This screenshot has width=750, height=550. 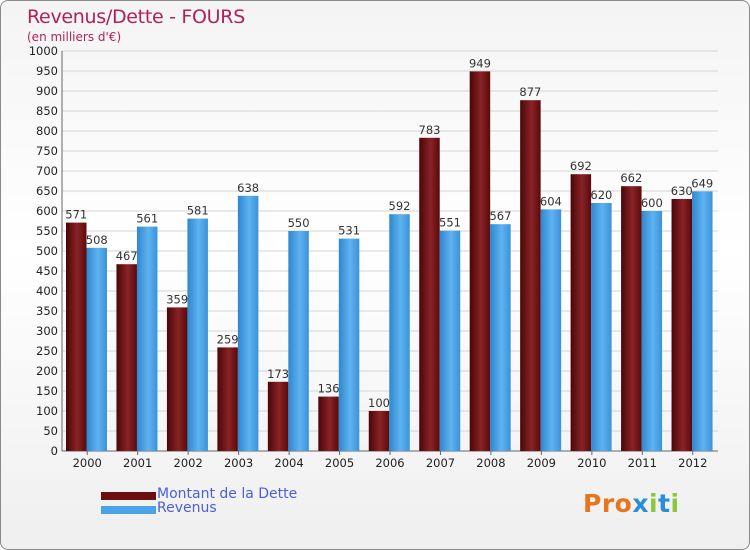 I want to click on logo-letter: P, so click(x=592, y=503).